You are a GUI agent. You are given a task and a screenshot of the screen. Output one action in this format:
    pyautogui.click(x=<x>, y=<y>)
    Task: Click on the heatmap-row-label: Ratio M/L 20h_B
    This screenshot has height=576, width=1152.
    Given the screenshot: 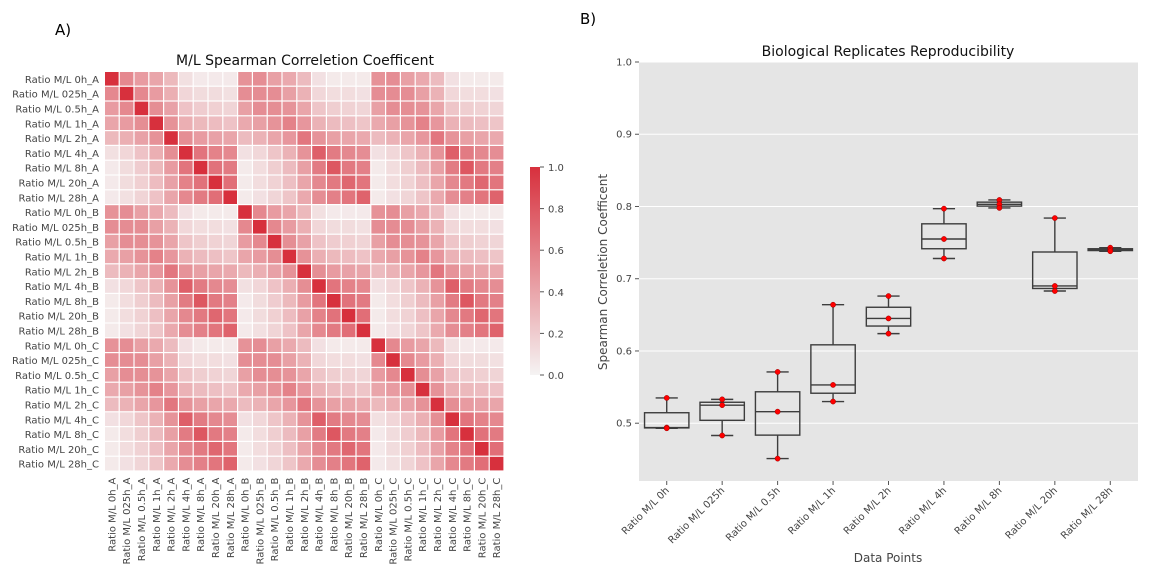 What is the action you would take?
    pyautogui.click(x=58, y=317)
    